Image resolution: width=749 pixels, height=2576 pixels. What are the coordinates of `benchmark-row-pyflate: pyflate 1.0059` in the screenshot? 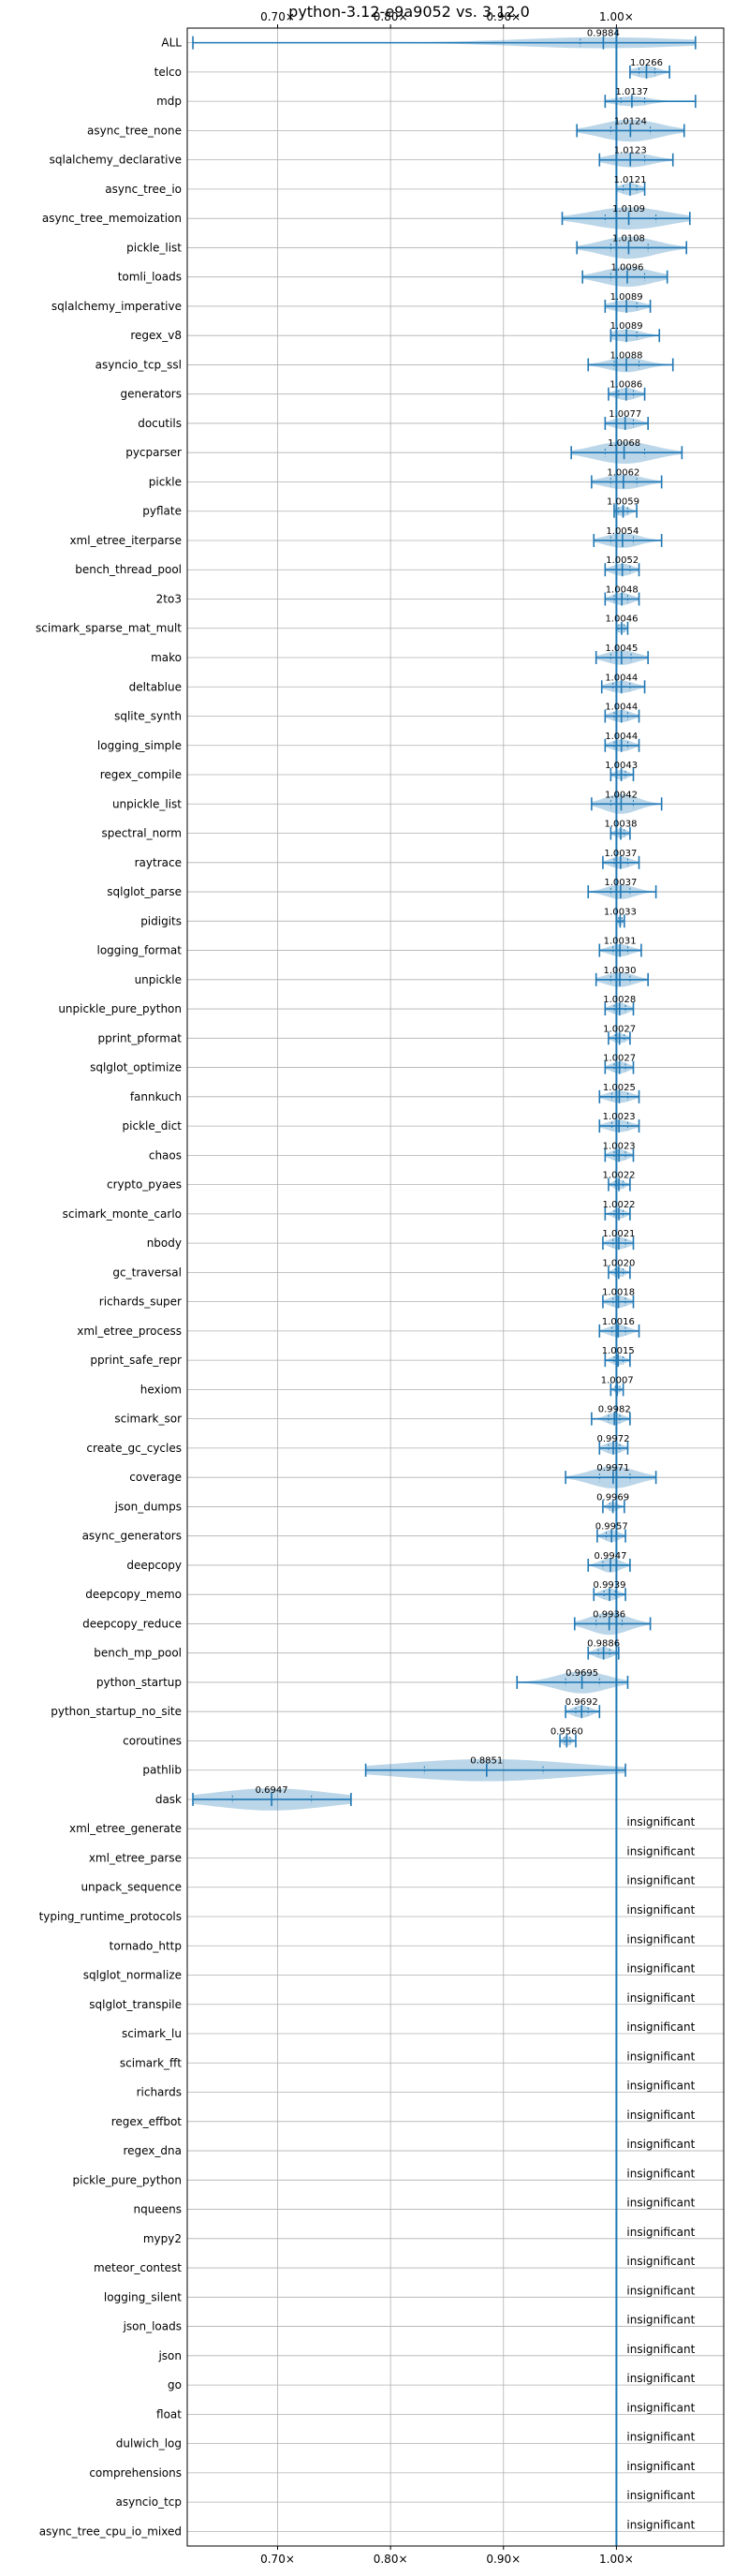 It's located at (390, 508).